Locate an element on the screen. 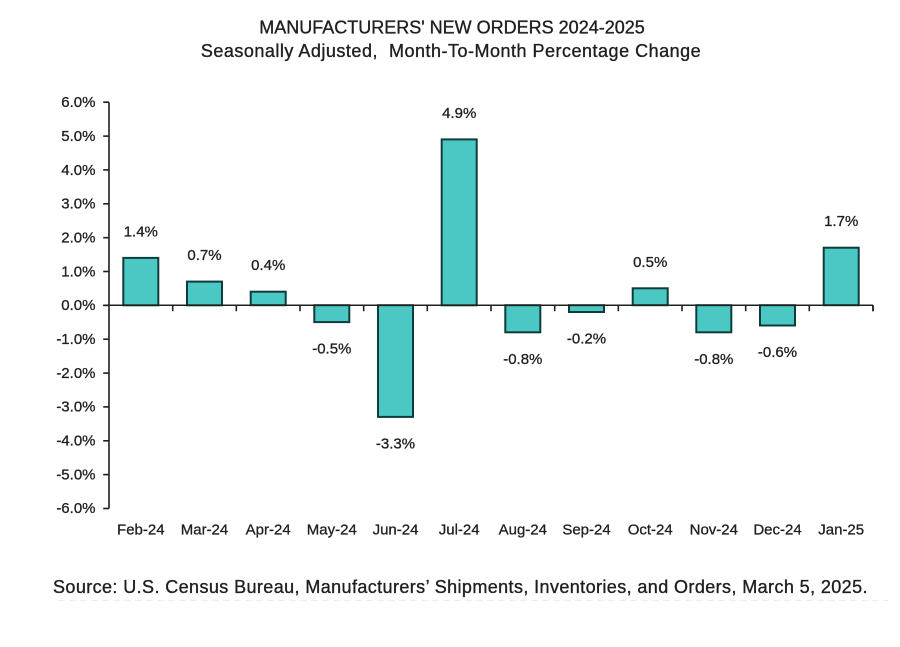  svg-text:MANUFACTURERS' NEW ORDERS 2024: MANUFACTURERS' NEW ORDERS 2024-2025 is located at coordinates (452, 28).